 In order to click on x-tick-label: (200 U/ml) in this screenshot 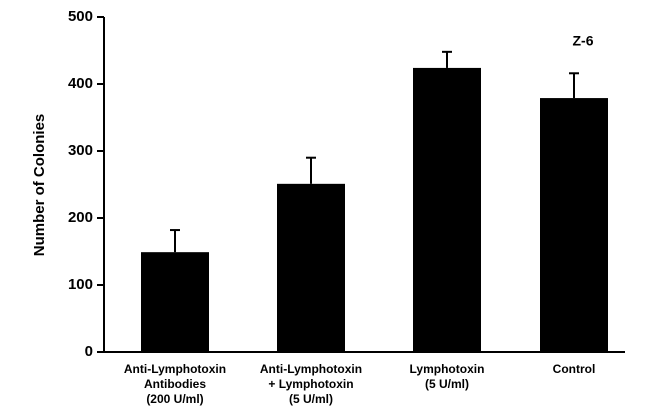, I will do `click(174, 399)`.